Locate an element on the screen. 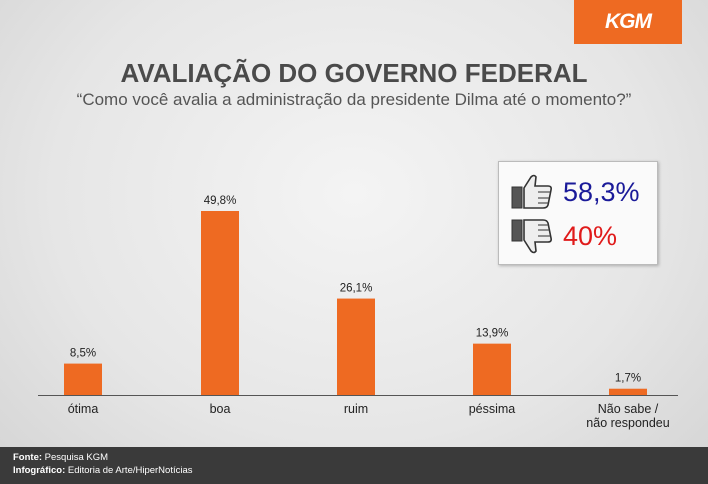 The width and height of the screenshot is (708, 484). thumbs-down-icon is located at coordinates (531, 236).